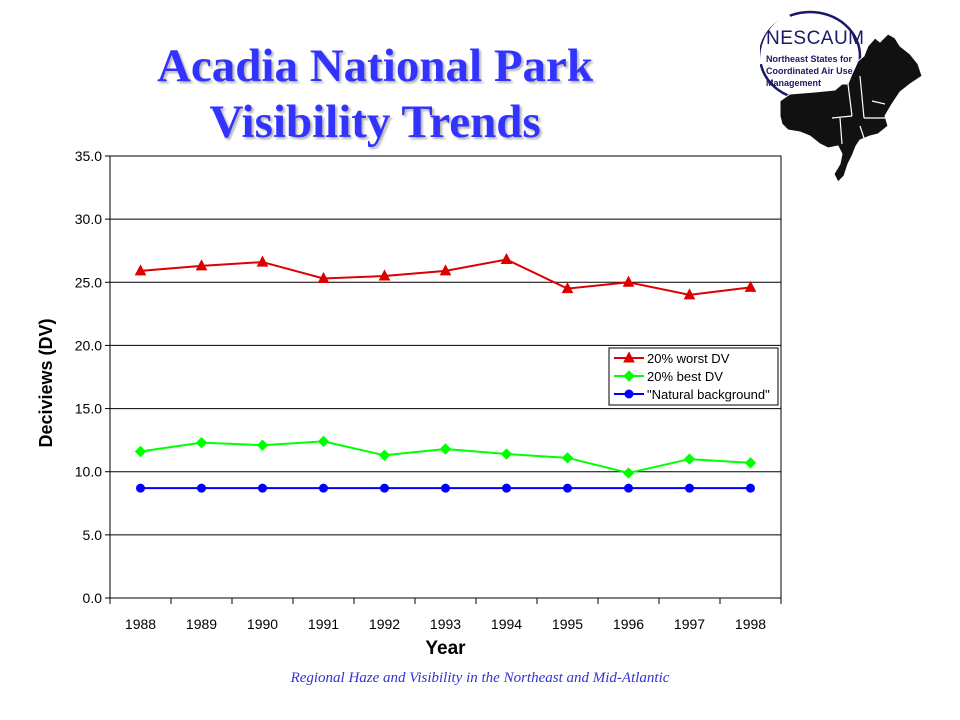 This screenshot has height=720, width=960. I want to click on logo-name: NESCAUM, so click(815, 38).